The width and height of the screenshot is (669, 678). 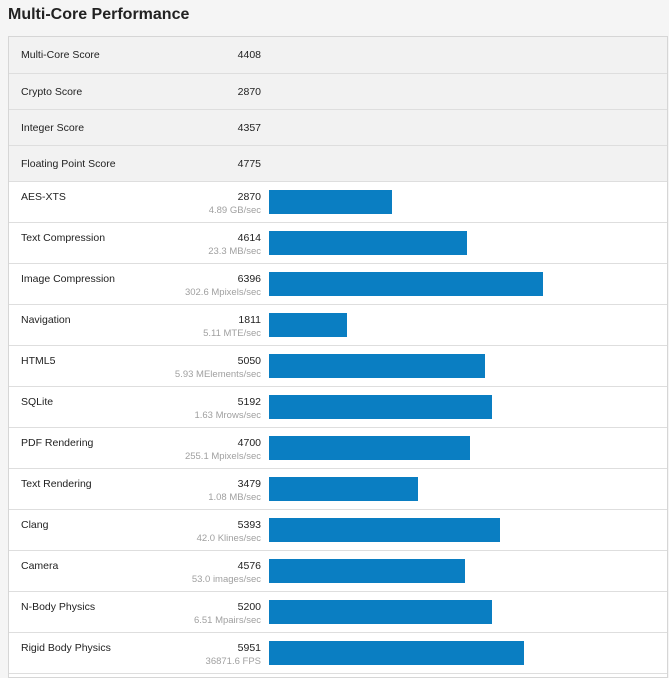 I want to click on benchmark-label: Clang, so click(x=35, y=525).